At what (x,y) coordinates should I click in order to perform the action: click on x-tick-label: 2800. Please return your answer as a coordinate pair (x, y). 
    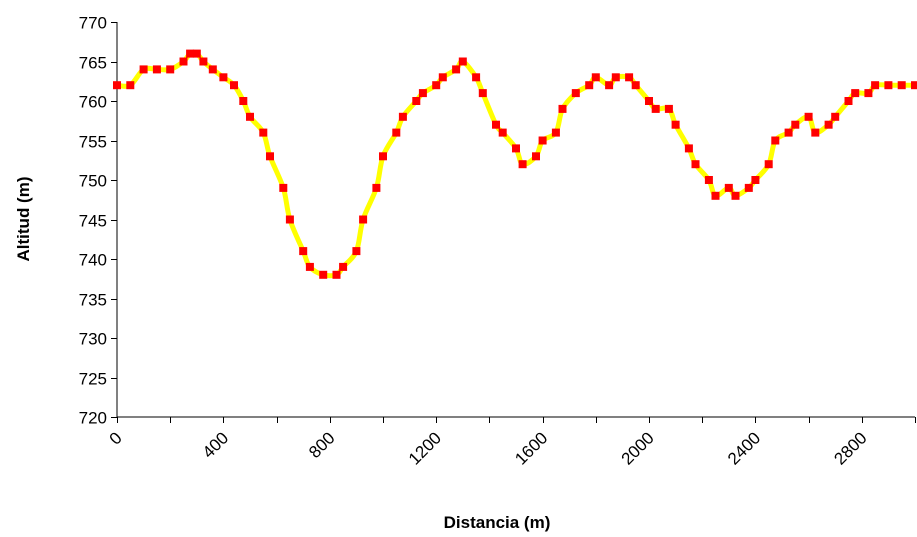
    Looking at the image, I should click on (850, 448).